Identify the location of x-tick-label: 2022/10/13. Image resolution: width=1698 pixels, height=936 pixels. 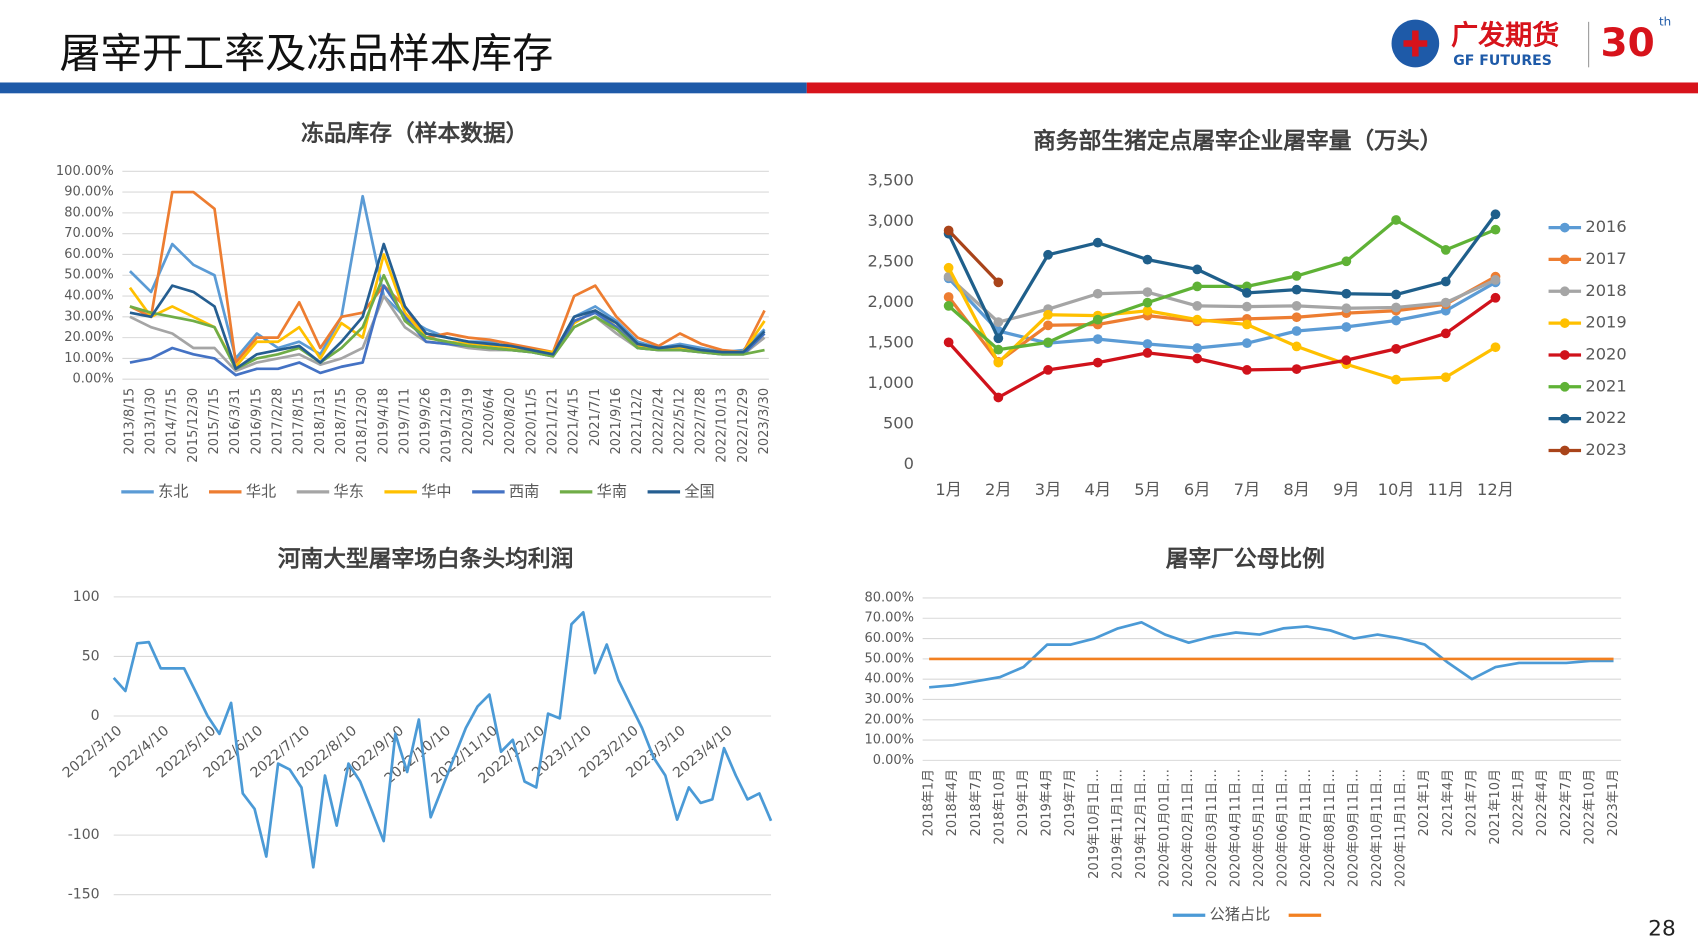
(722, 425).